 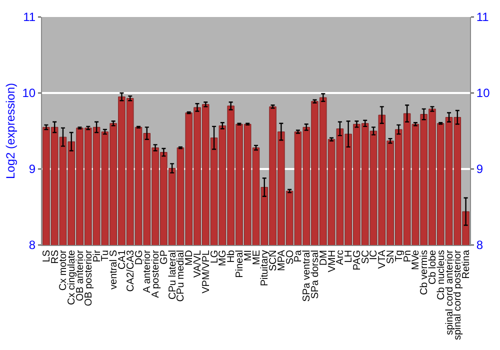 What do you see at coordinates (11, 131) in the screenshot?
I see `y-axis-title: Log2 (expression)` at bounding box center [11, 131].